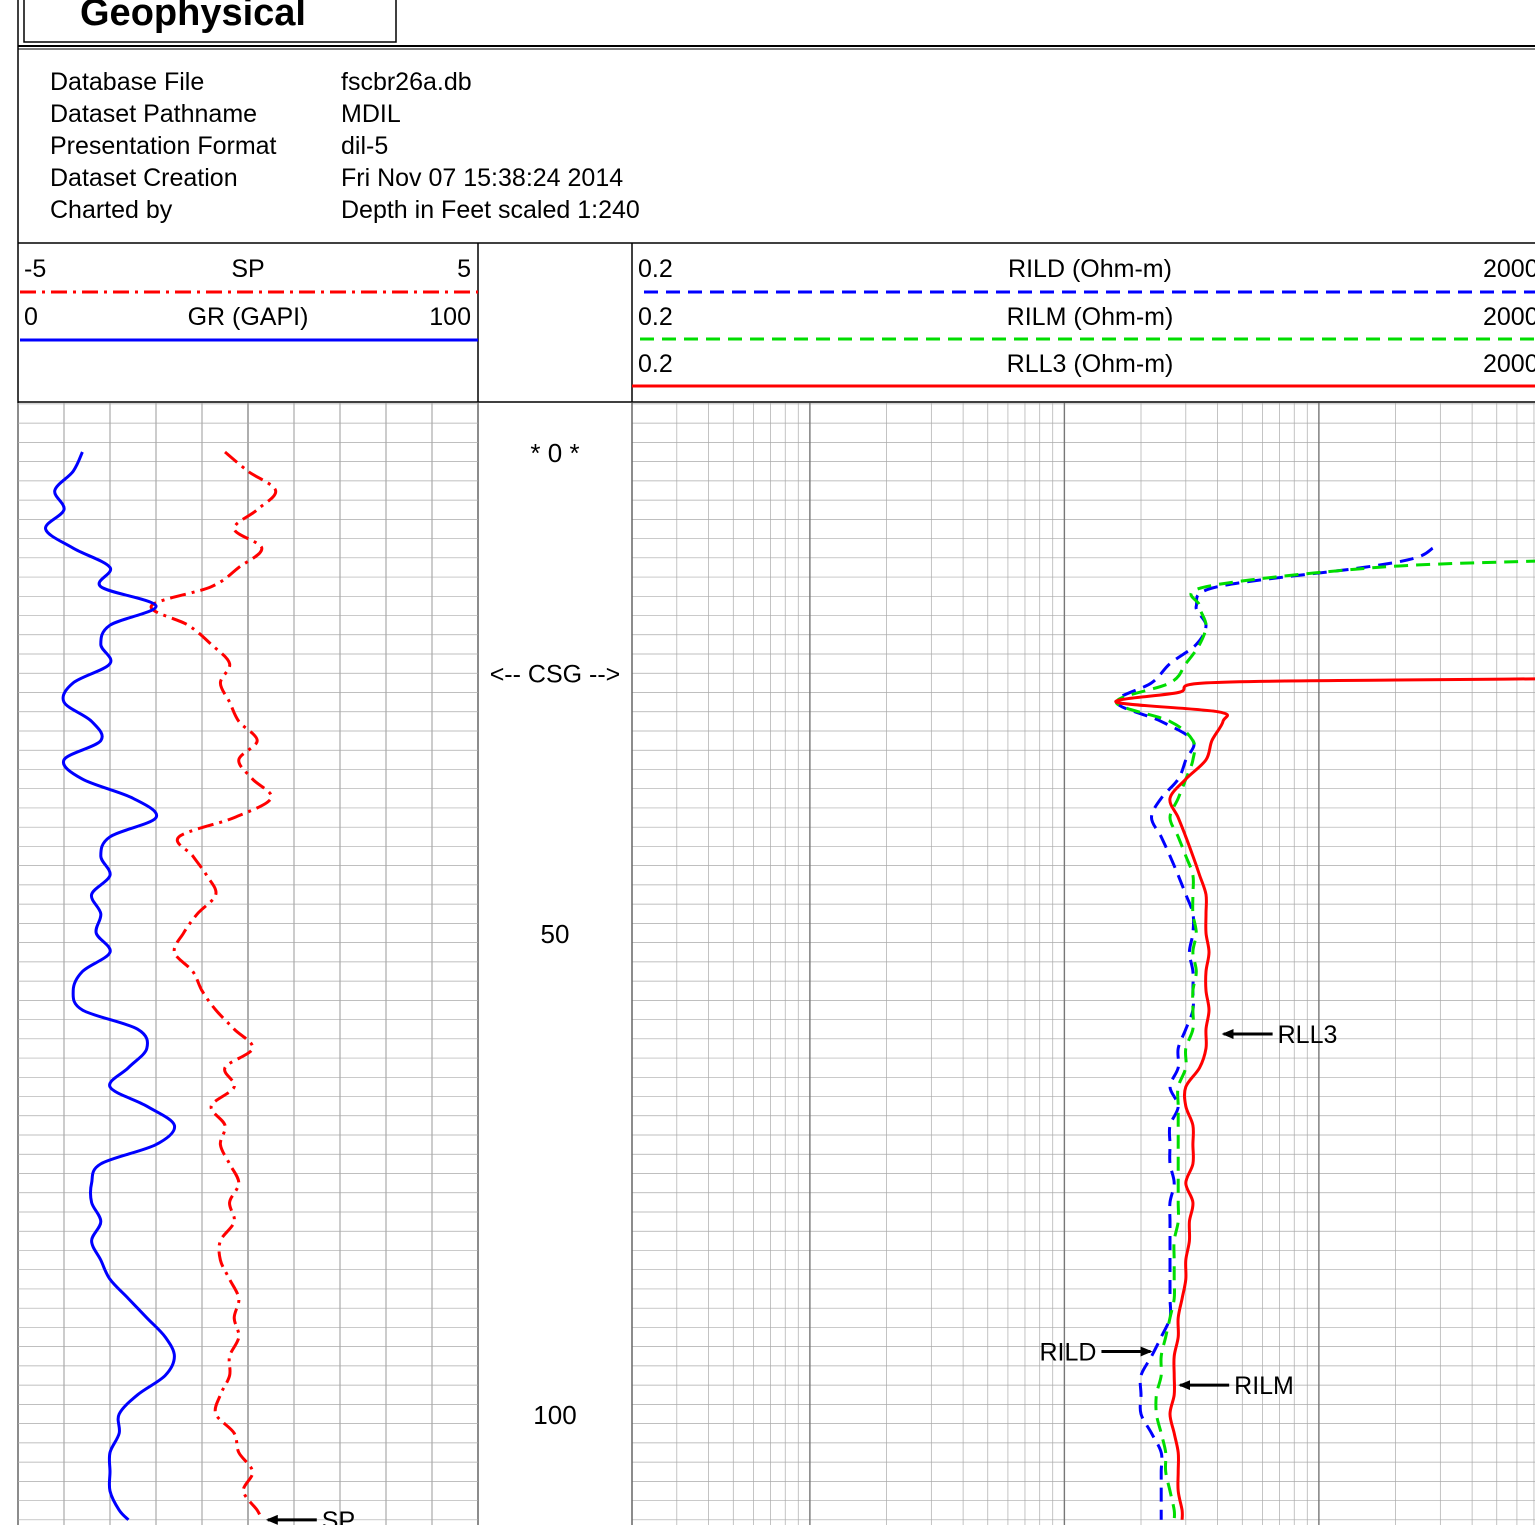 The image size is (1535, 1530). I want to click on company-box, so click(210, 21).